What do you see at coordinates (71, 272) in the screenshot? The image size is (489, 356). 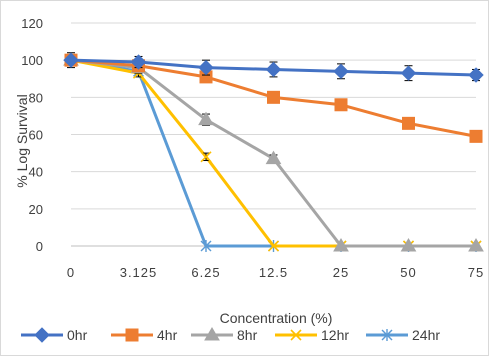 I see `x-tick-label: 0` at bounding box center [71, 272].